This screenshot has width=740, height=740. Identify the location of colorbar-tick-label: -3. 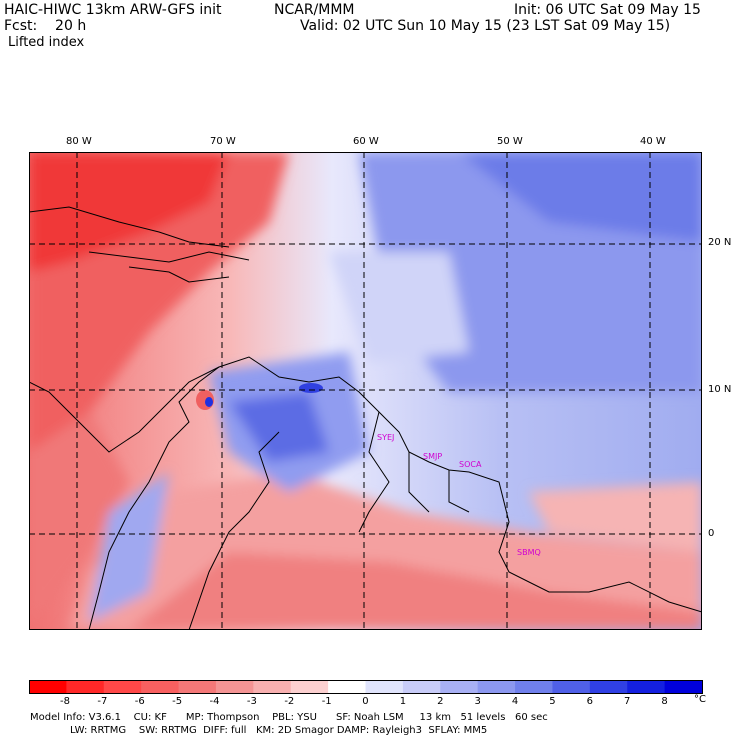
(251, 701).